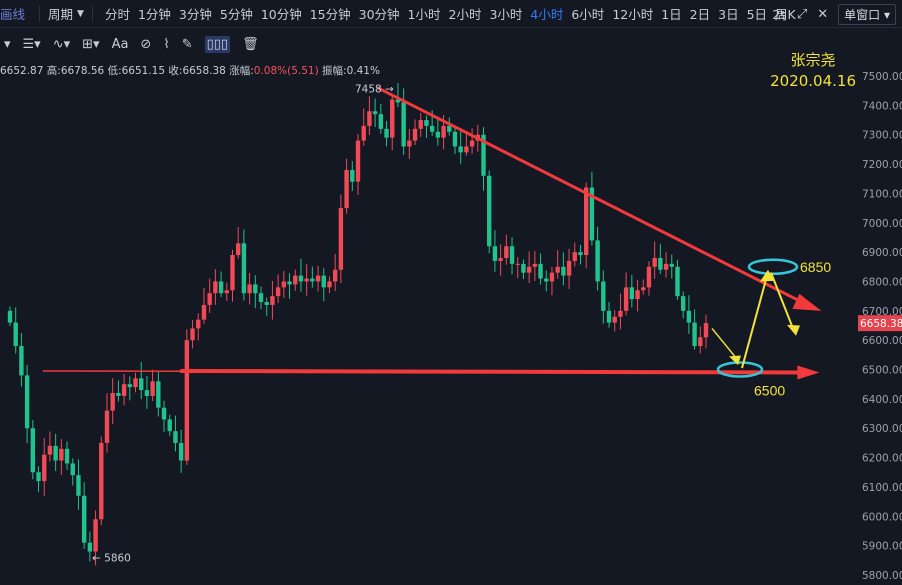  I want to click on interval-3: 5分钟, so click(236, 14).